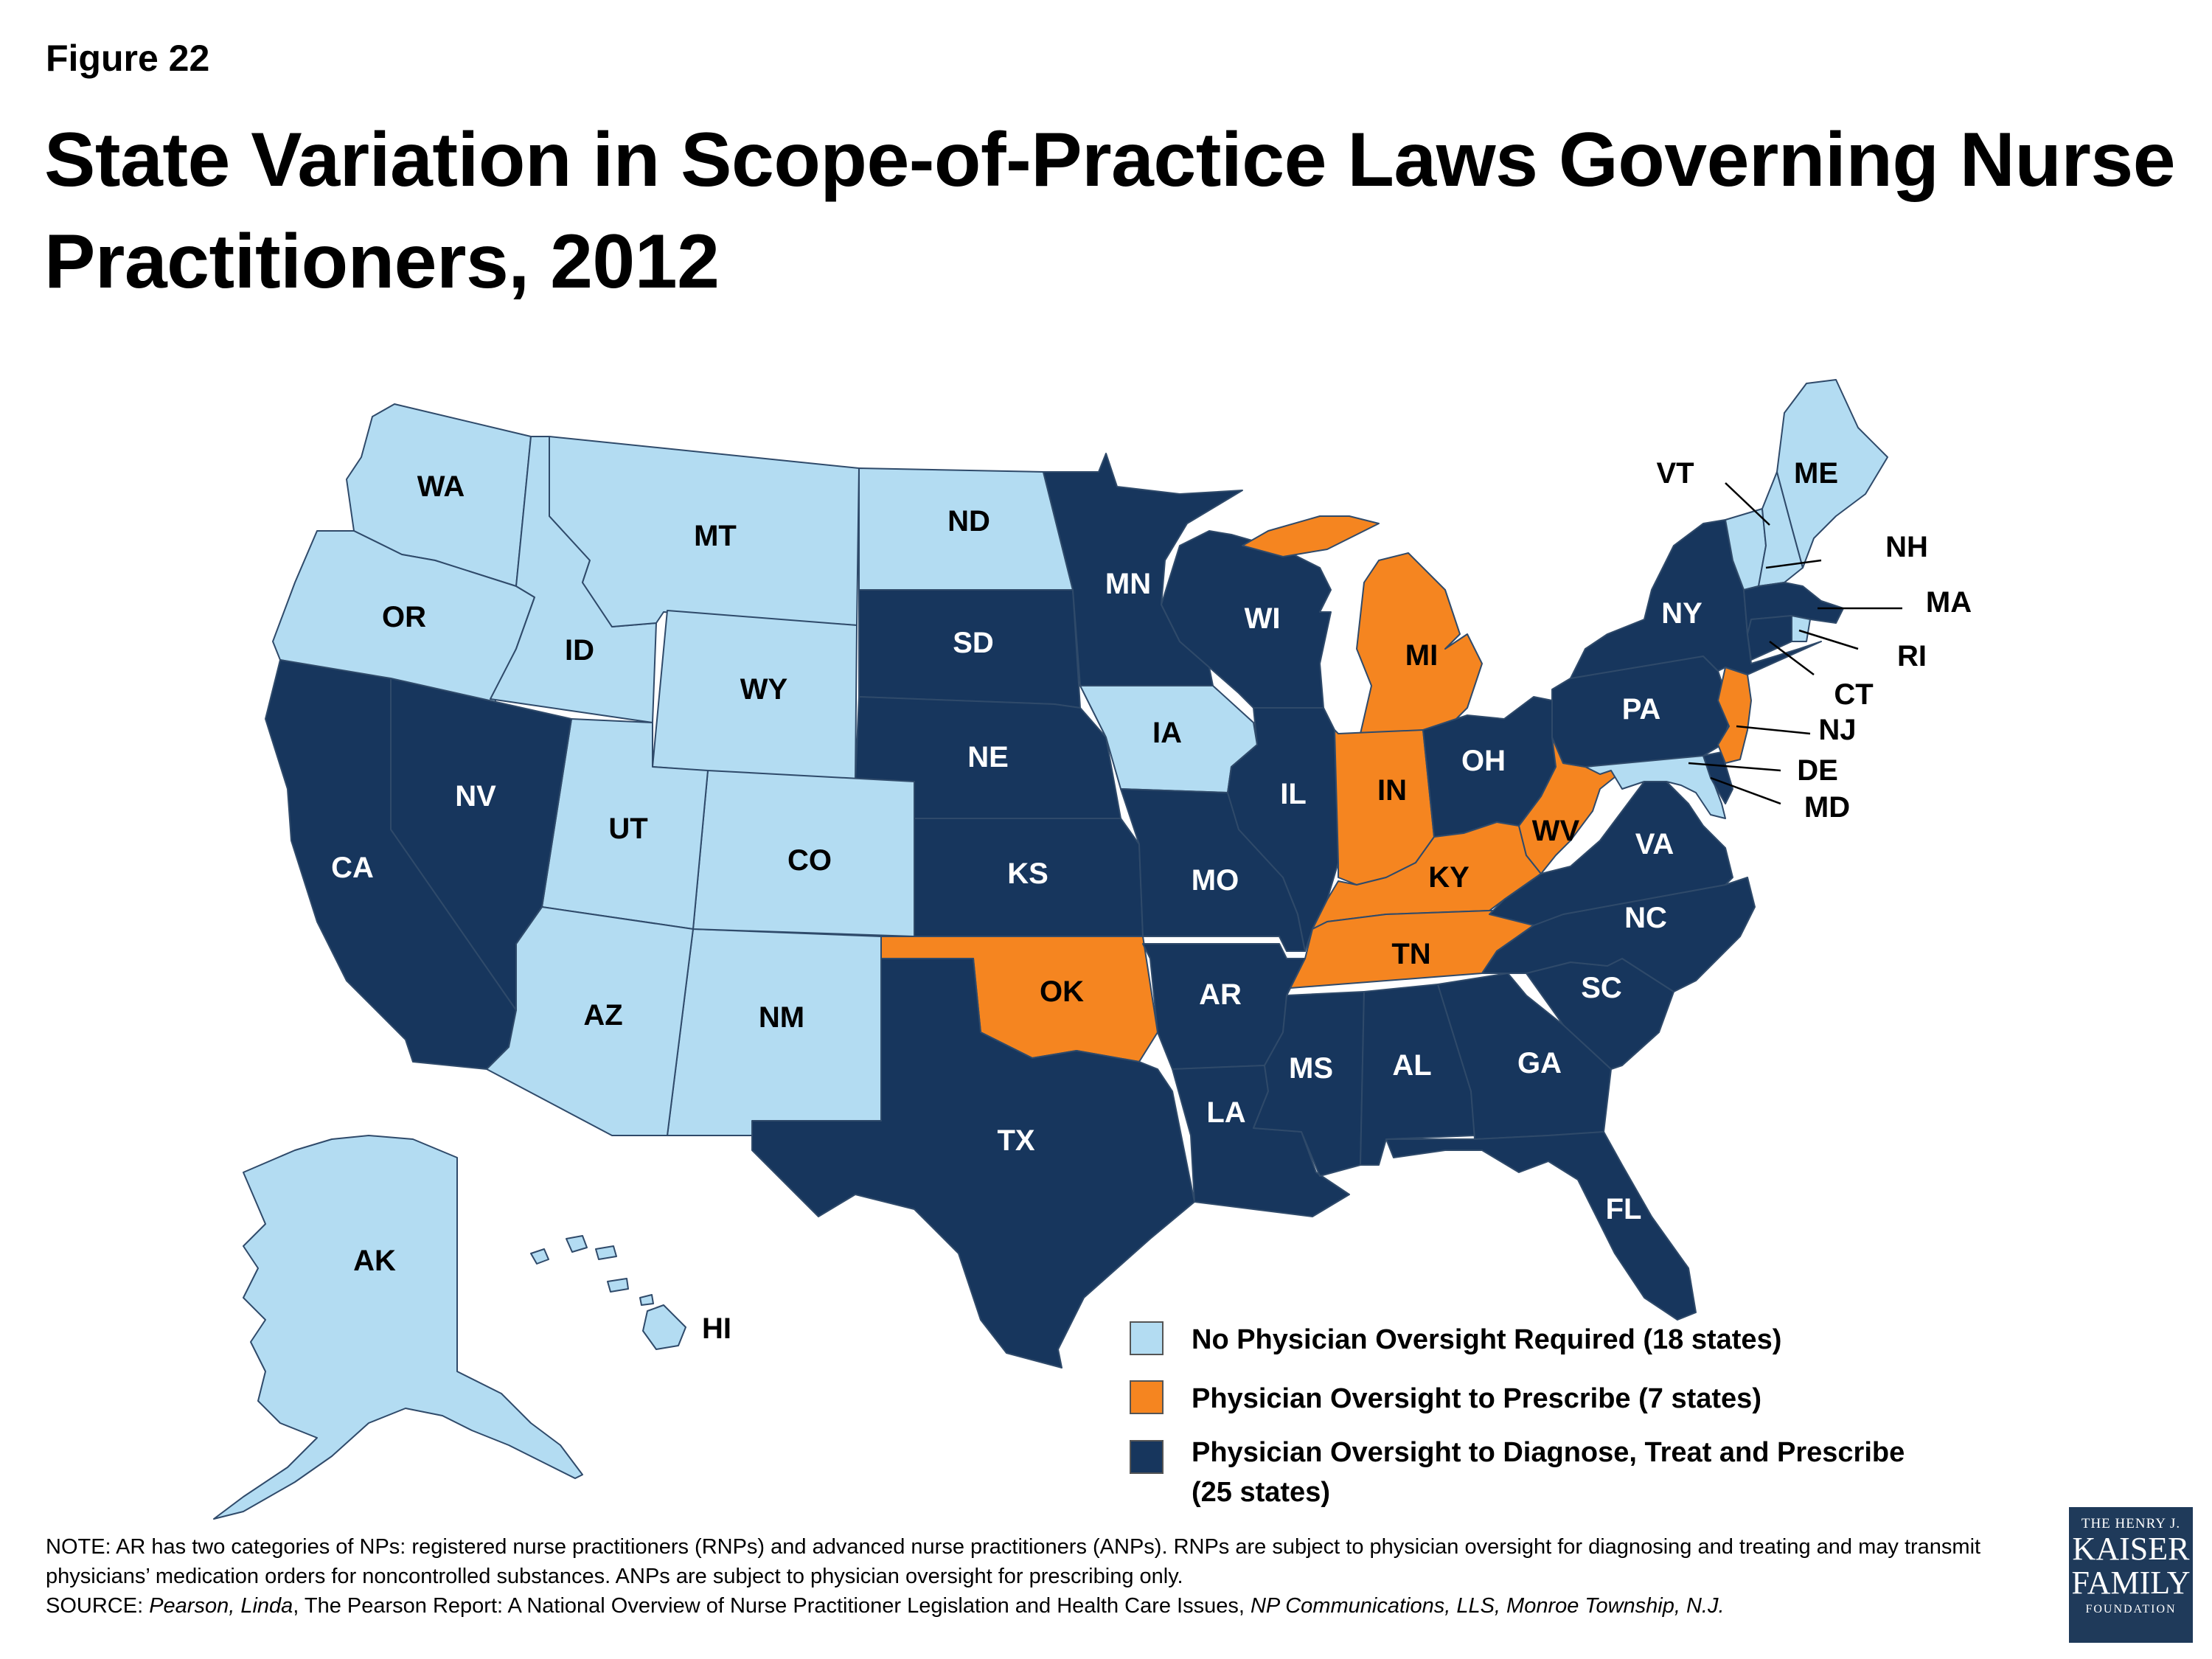  What do you see at coordinates (1801, 628) in the screenshot?
I see `state-RI` at bounding box center [1801, 628].